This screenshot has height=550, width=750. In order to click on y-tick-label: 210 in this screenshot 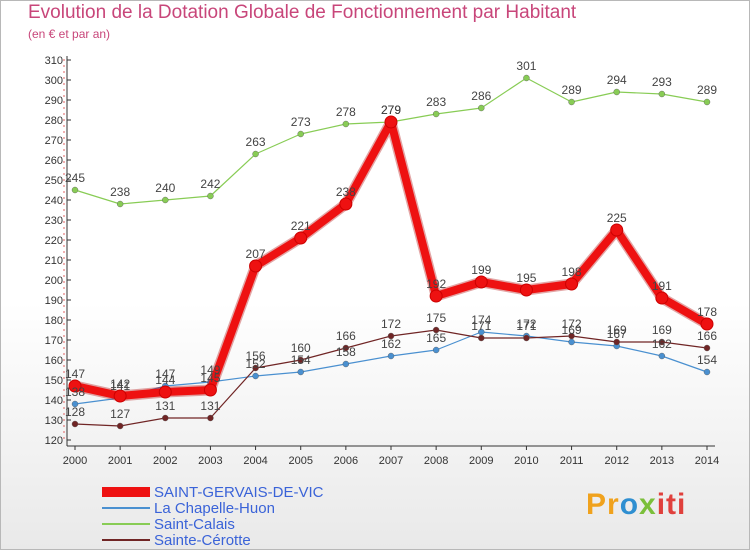, I will do `click(54, 261)`.